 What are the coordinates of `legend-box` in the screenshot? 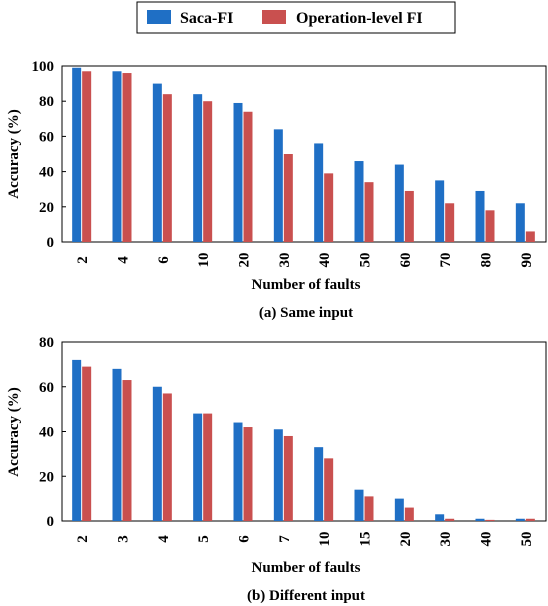 It's located at (296, 17).